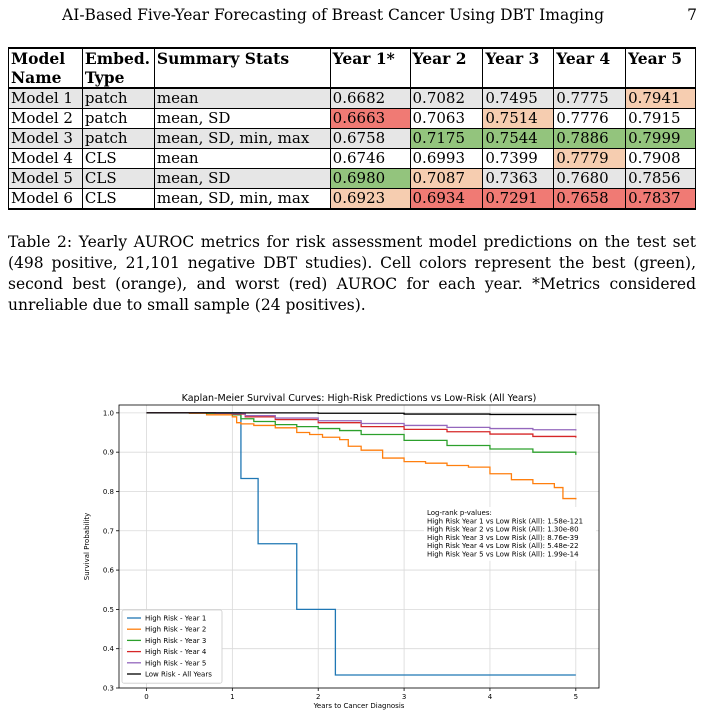 The image size is (705, 718). Describe the element at coordinates (576, 697) in the screenshot. I see `x-tick-label: 5` at that location.